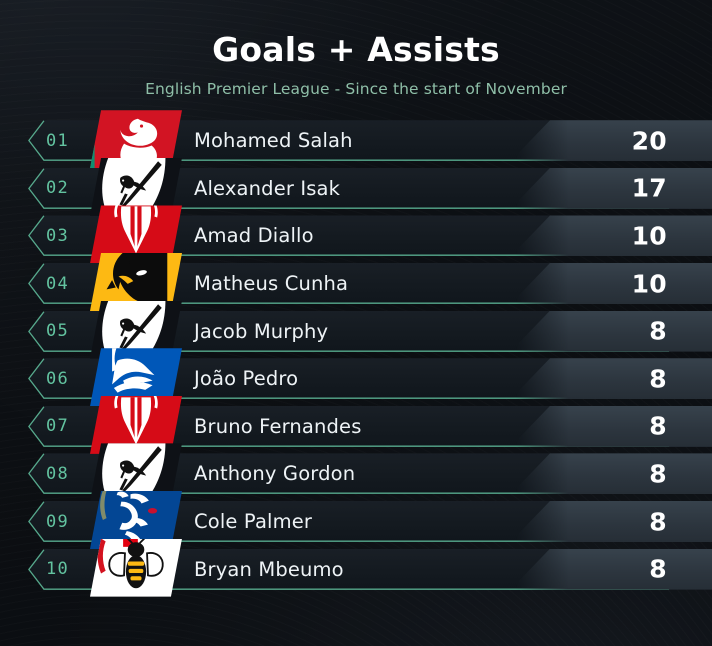 The image size is (712, 646). I want to click on table-row: 08 Anthony Gordon 8, so click(348, 472).